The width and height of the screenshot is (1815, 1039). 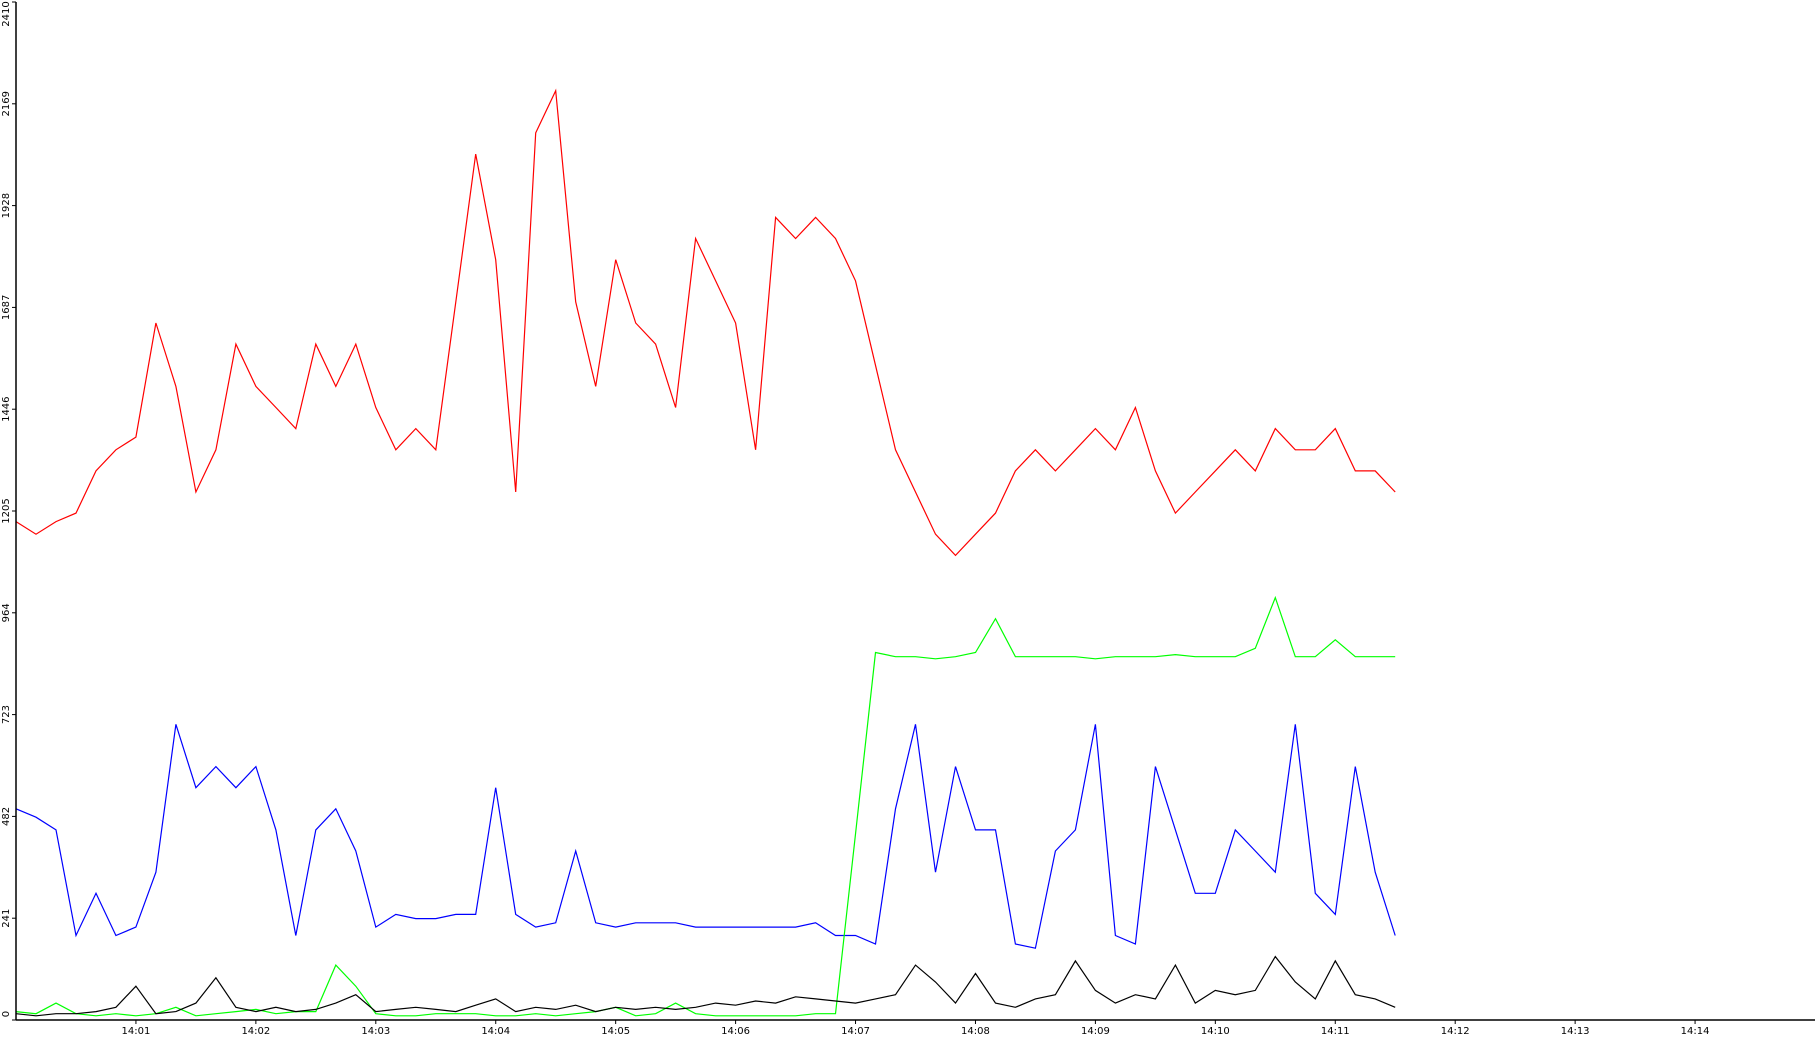 What do you see at coordinates (255, 1031) in the screenshot?
I see `x-tick-label: 14:02` at bounding box center [255, 1031].